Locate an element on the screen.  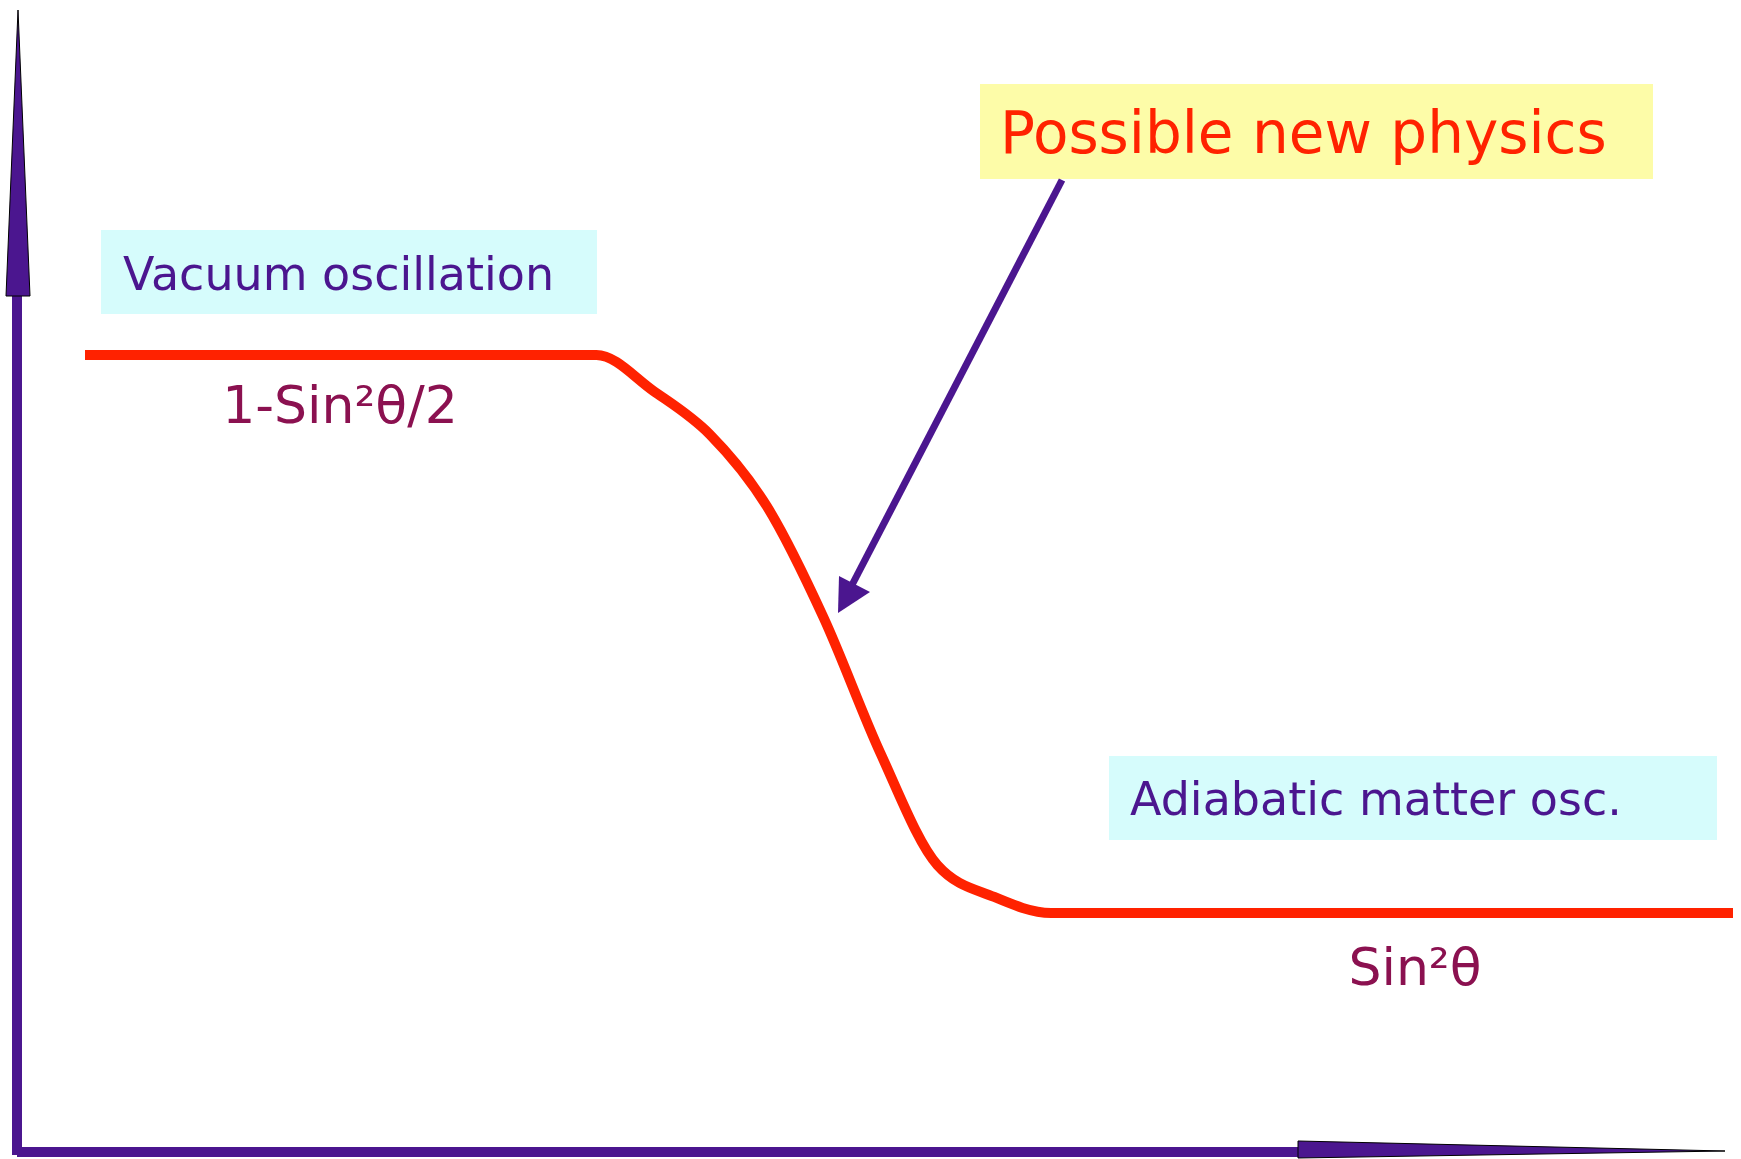
annotation: 1-Sin²θ/2 is located at coordinates (340, 405).